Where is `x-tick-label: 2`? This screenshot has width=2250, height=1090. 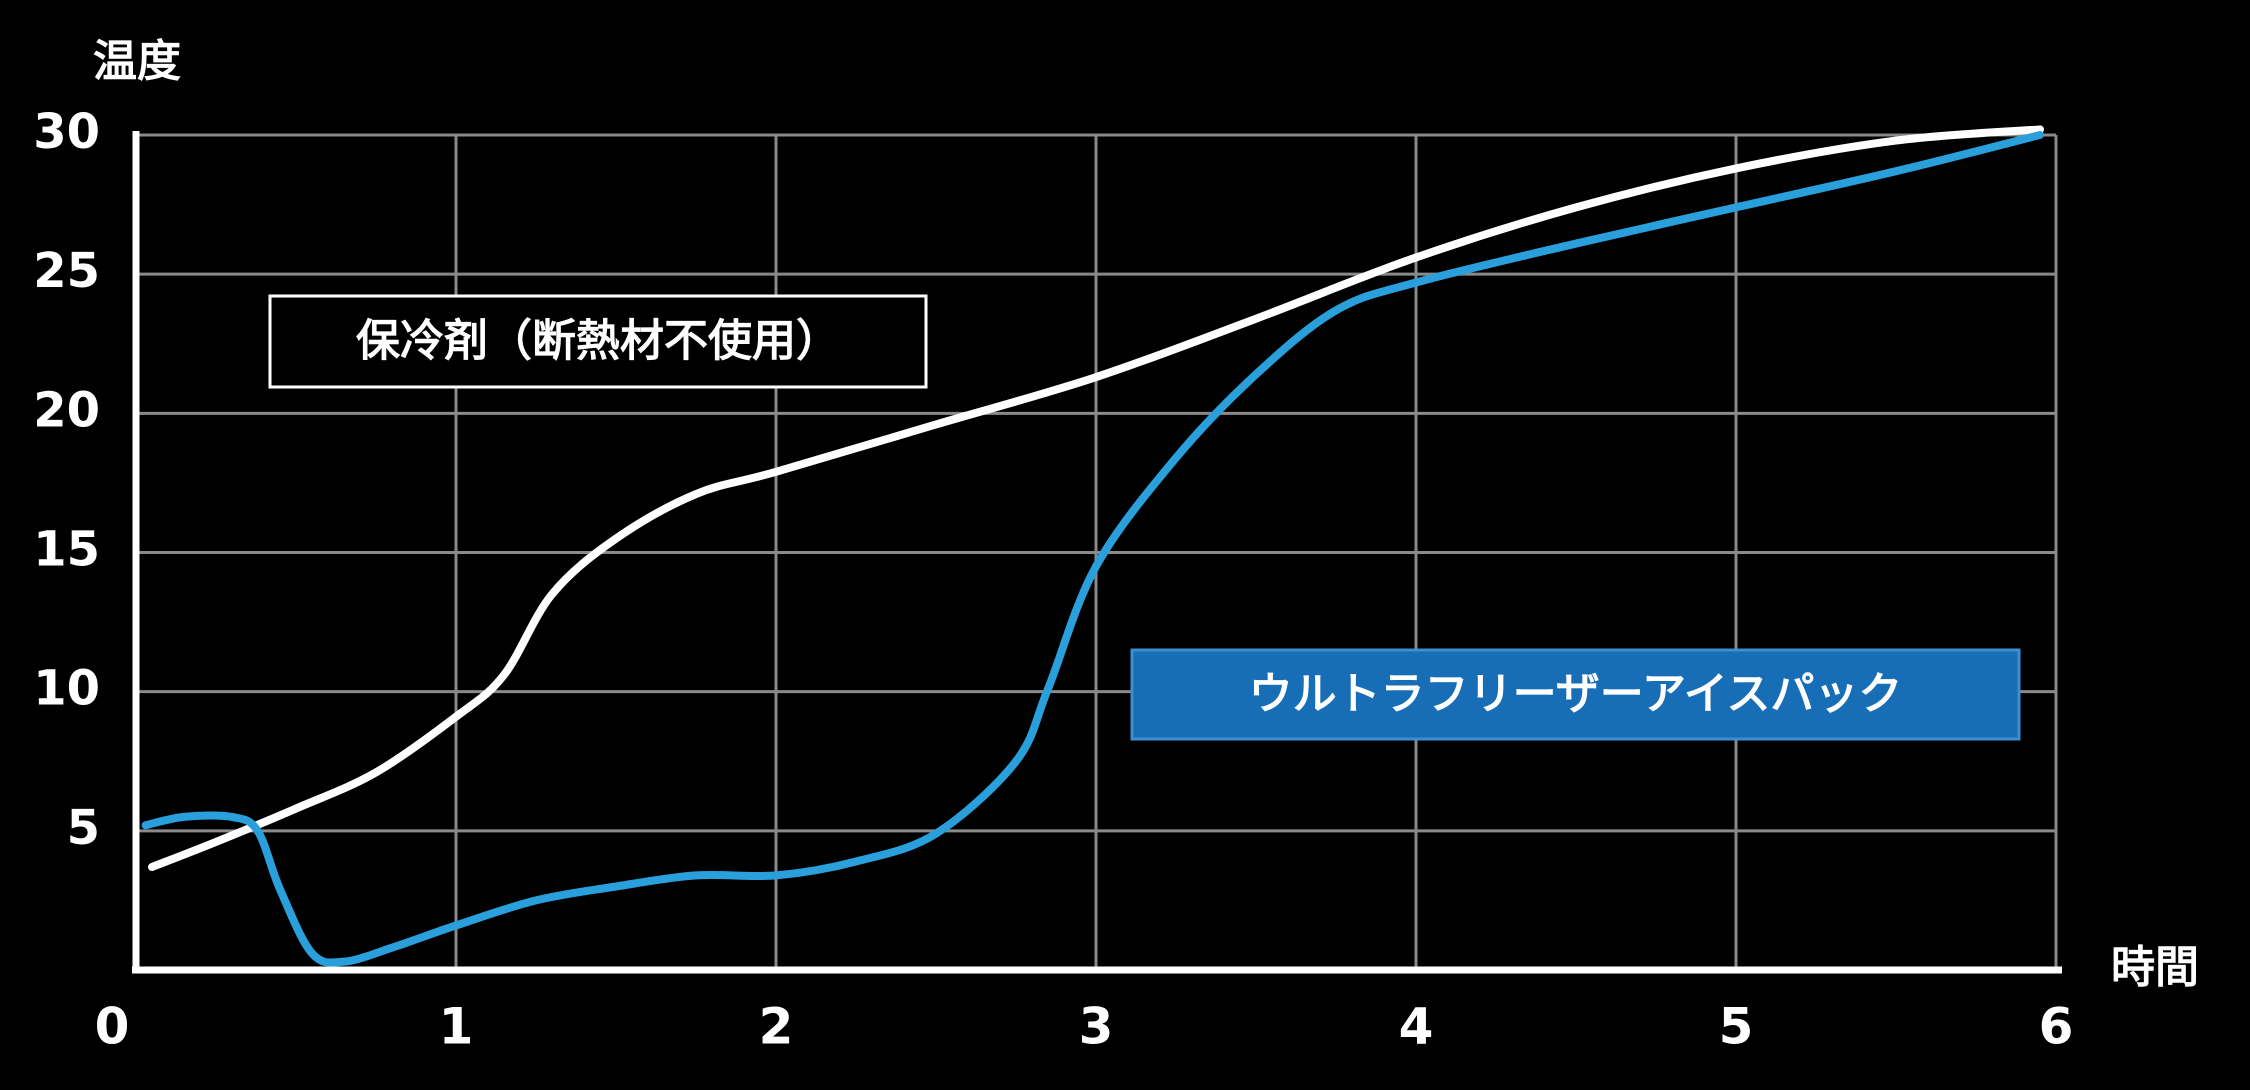
x-tick-label: 2 is located at coordinates (776, 1027).